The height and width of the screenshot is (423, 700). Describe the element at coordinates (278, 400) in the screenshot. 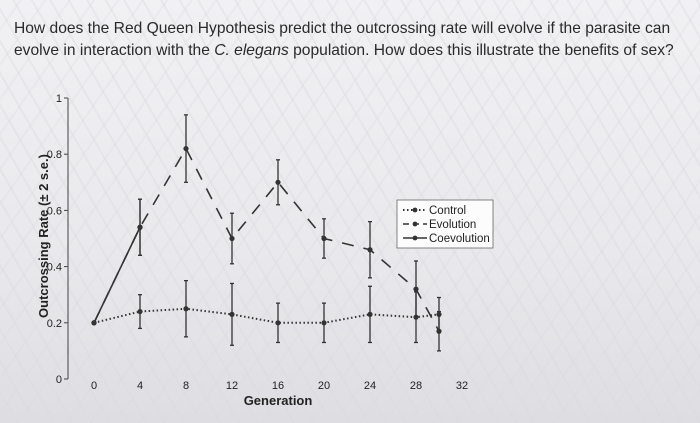

I see `x-axis-label: Generation` at that location.